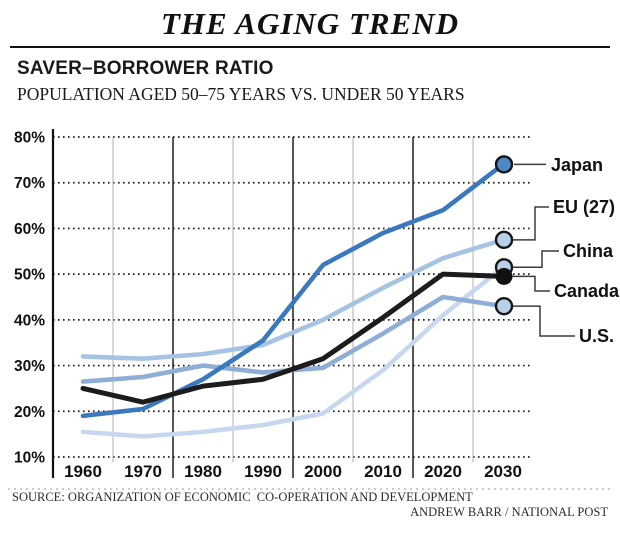 Image resolution: width=620 pixels, height=534 pixels. What do you see at coordinates (443, 471) in the screenshot?
I see `x-axis-label: 2020` at bounding box center [443, 471].